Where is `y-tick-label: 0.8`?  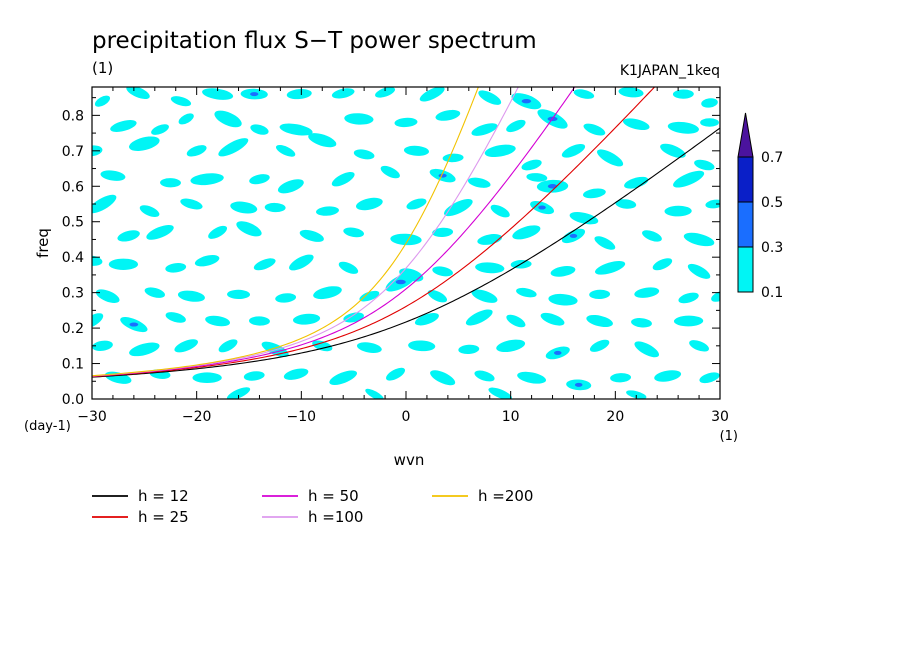 y-tick-label: 0.8 is located at coordinates (73, 116).